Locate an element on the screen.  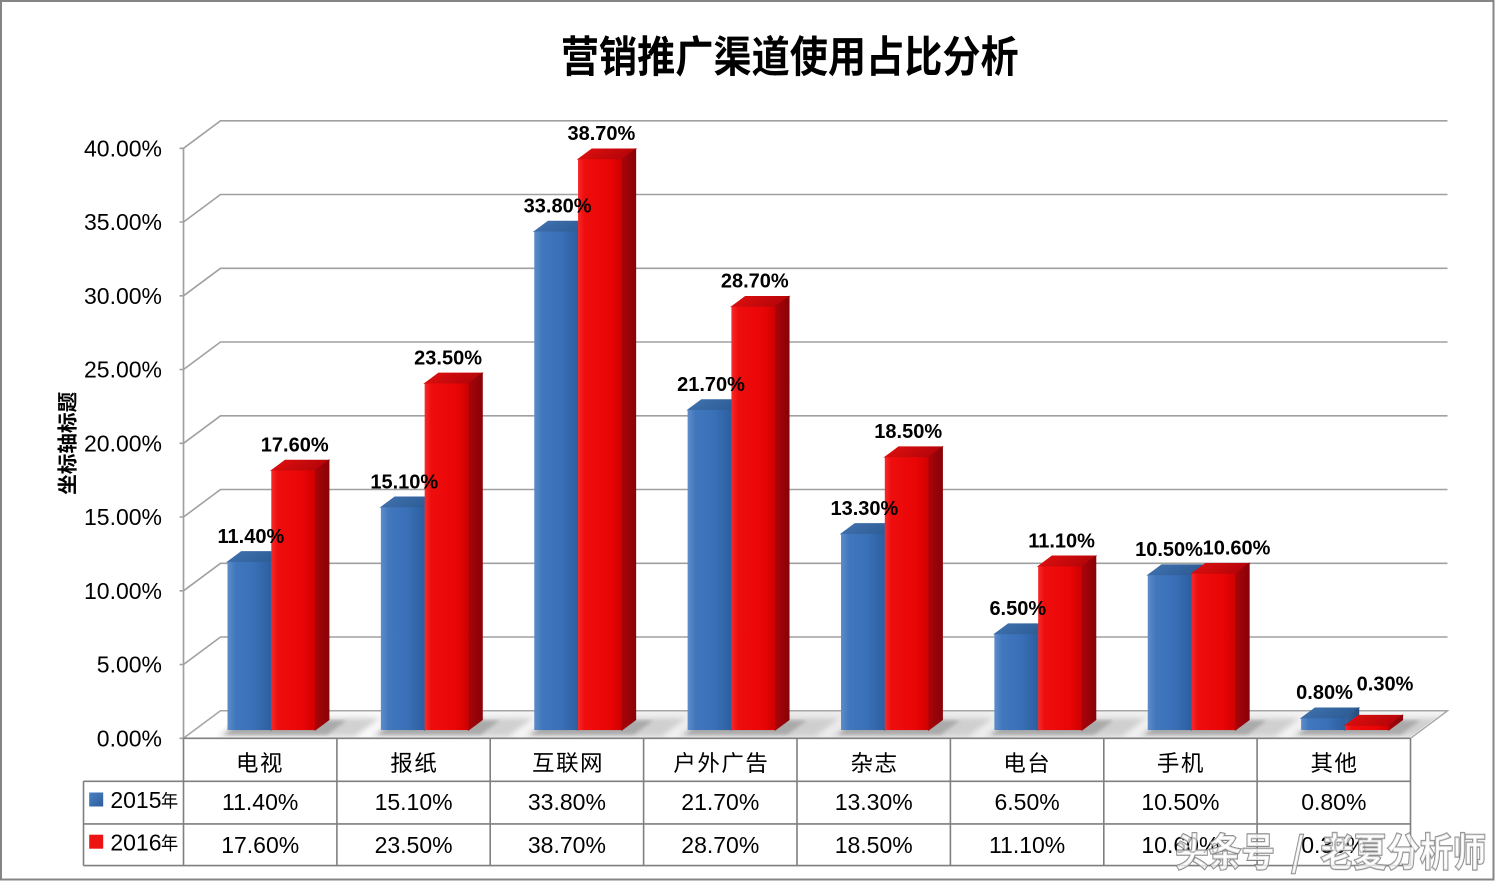
svg-text: 10.60% is located at coordinates (1237, 549).